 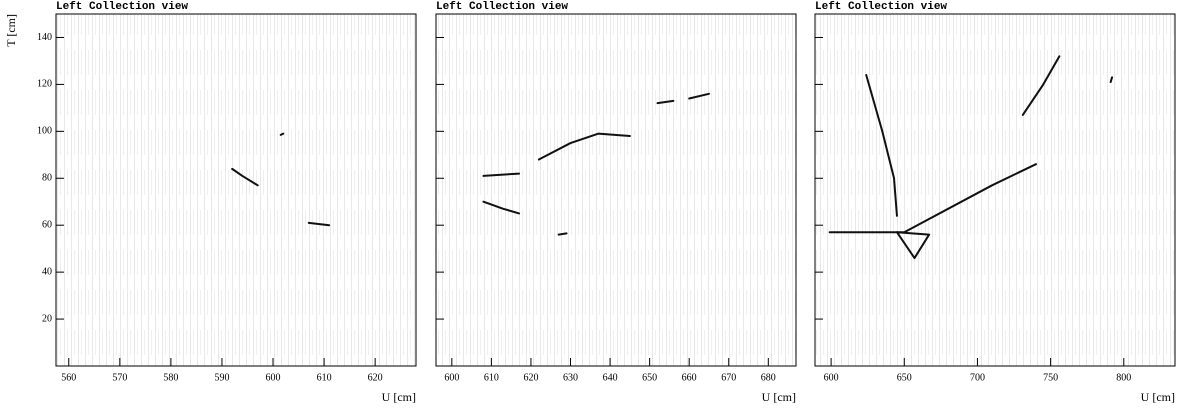 What do you see at coordinates (610, 377) in the screenshot?
I see `x-tick-label: 640` at bounding box center [610, 377].